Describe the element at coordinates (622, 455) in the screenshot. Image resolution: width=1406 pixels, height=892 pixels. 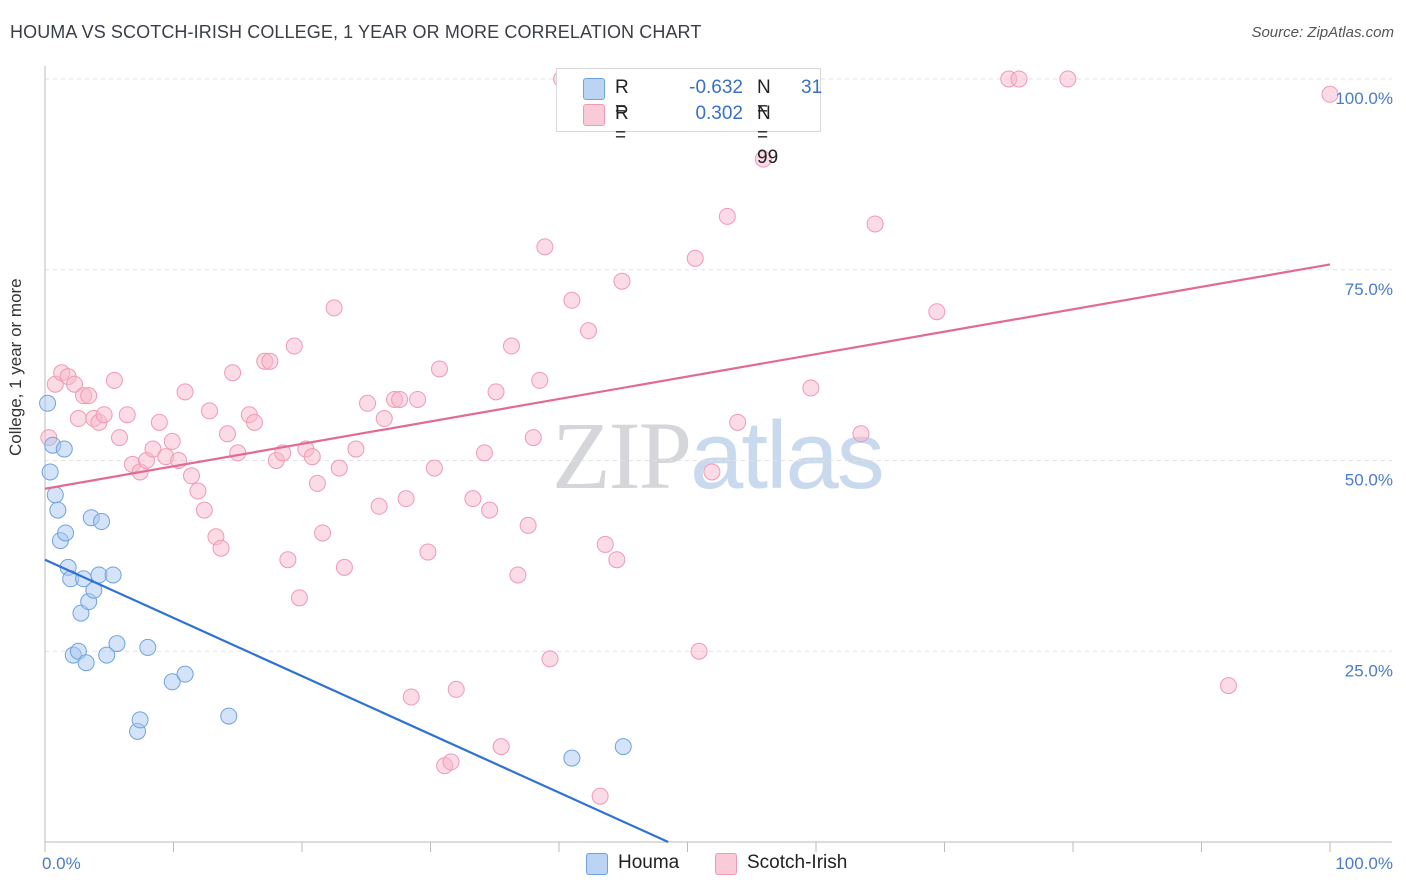
I see `watermark-zip: ZIP` at that location.